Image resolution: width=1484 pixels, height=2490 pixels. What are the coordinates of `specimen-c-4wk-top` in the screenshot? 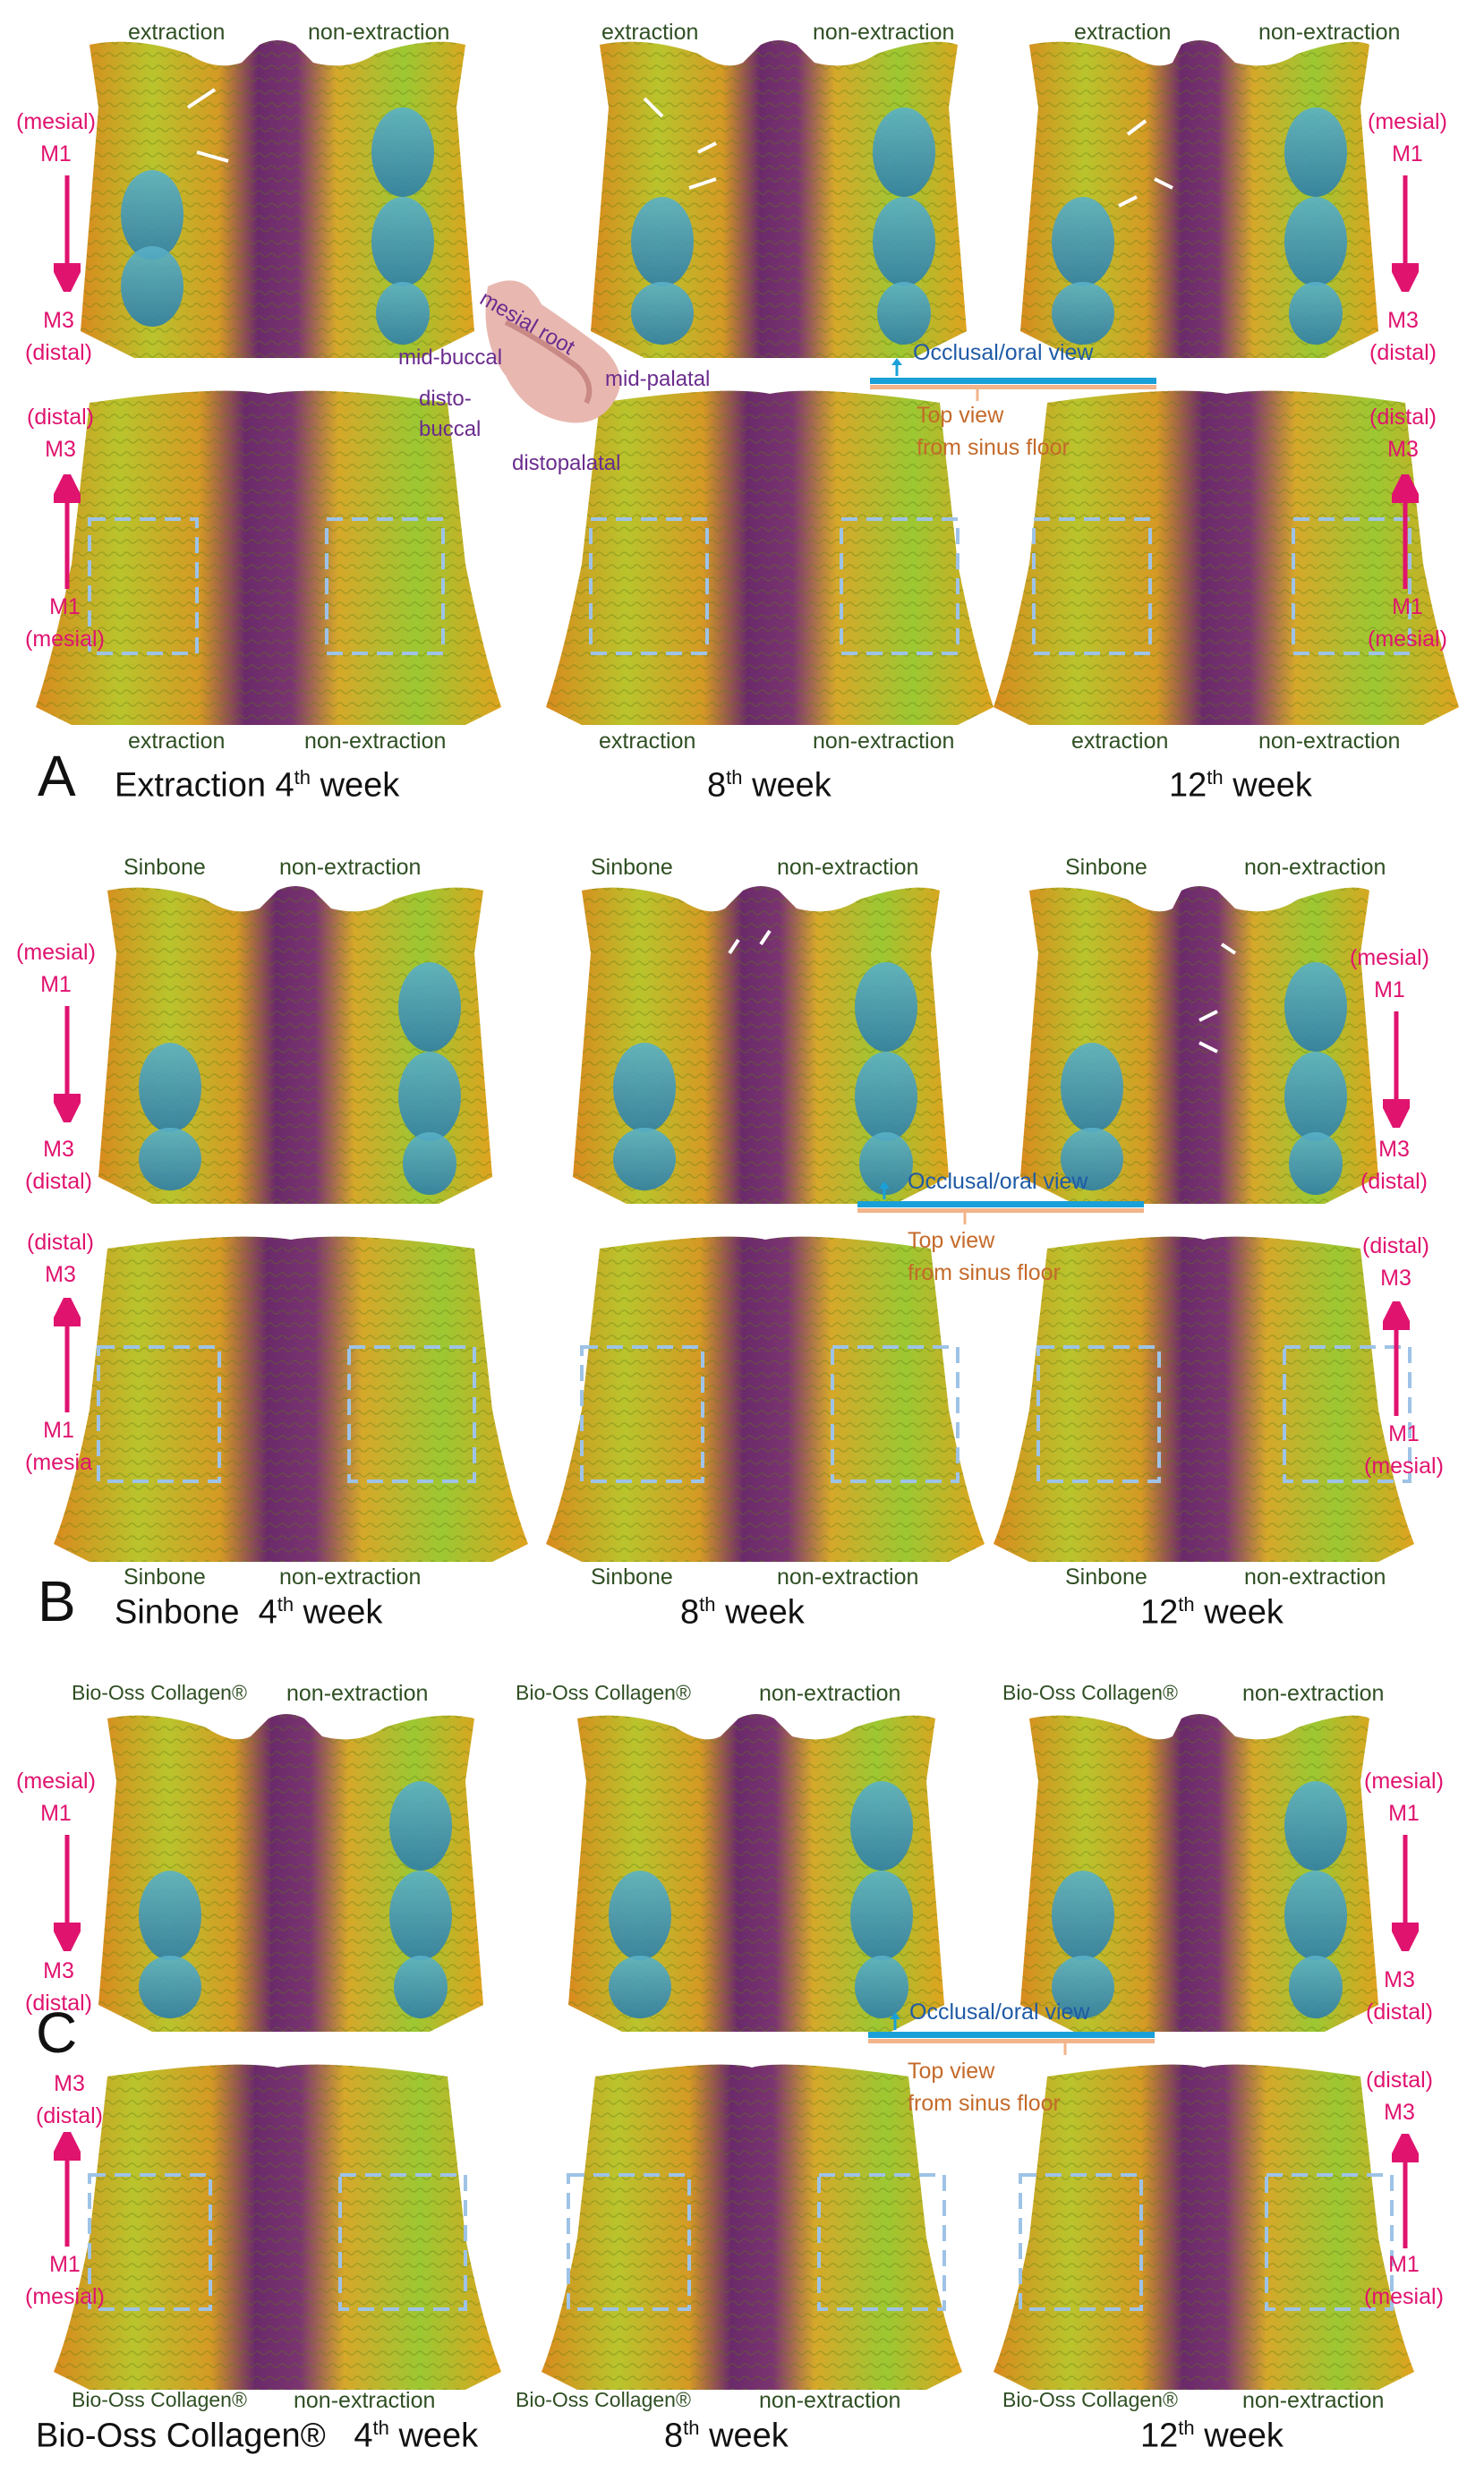 It's located at (277, 2224).